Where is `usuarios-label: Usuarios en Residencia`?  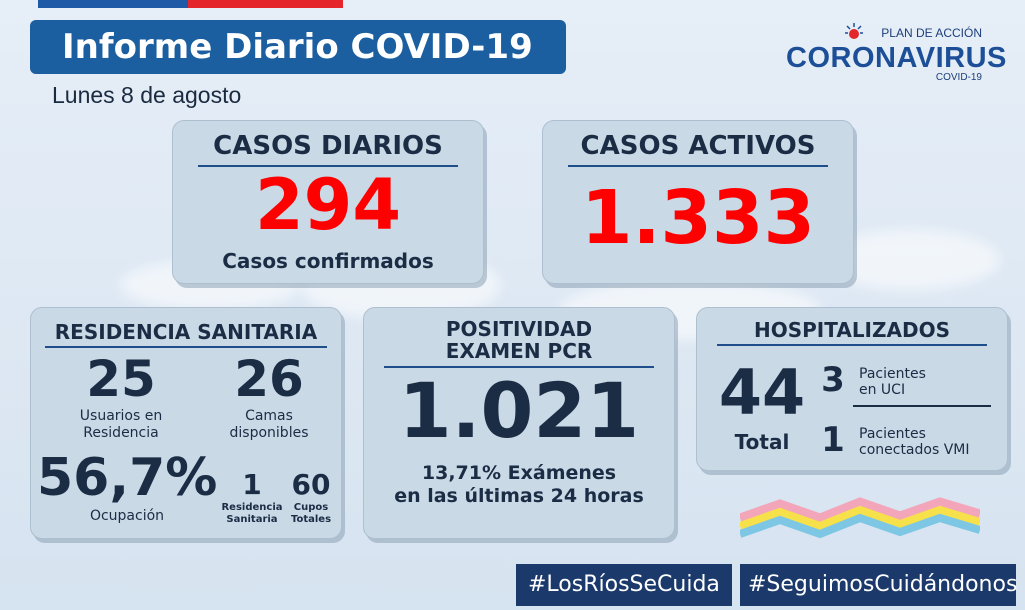
usuarios-label: Usuarios en Residencia is located at coordinates (121, 425).